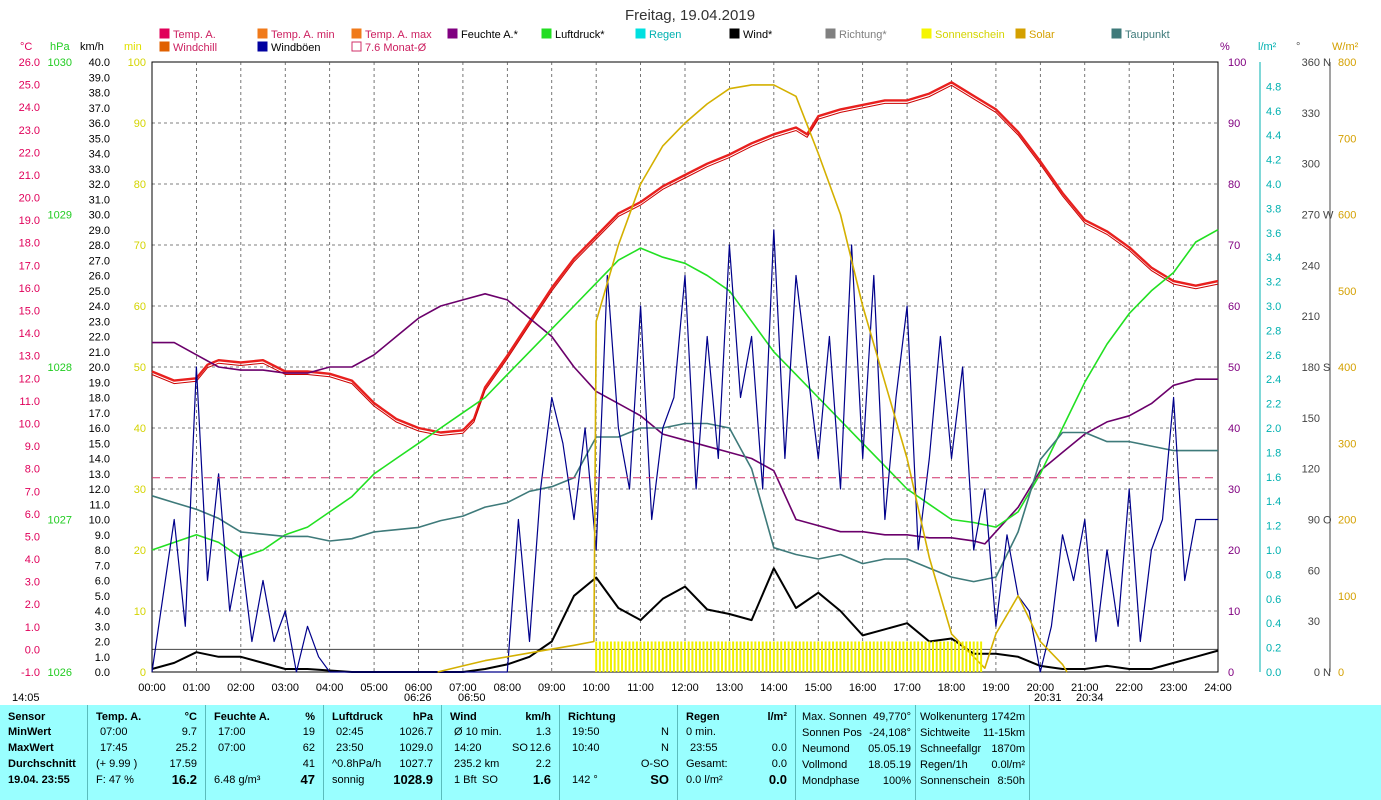  Describe the element at coordinates (152, 688) in the screenshot. I see `x-tick-label: 00:00` at that location.